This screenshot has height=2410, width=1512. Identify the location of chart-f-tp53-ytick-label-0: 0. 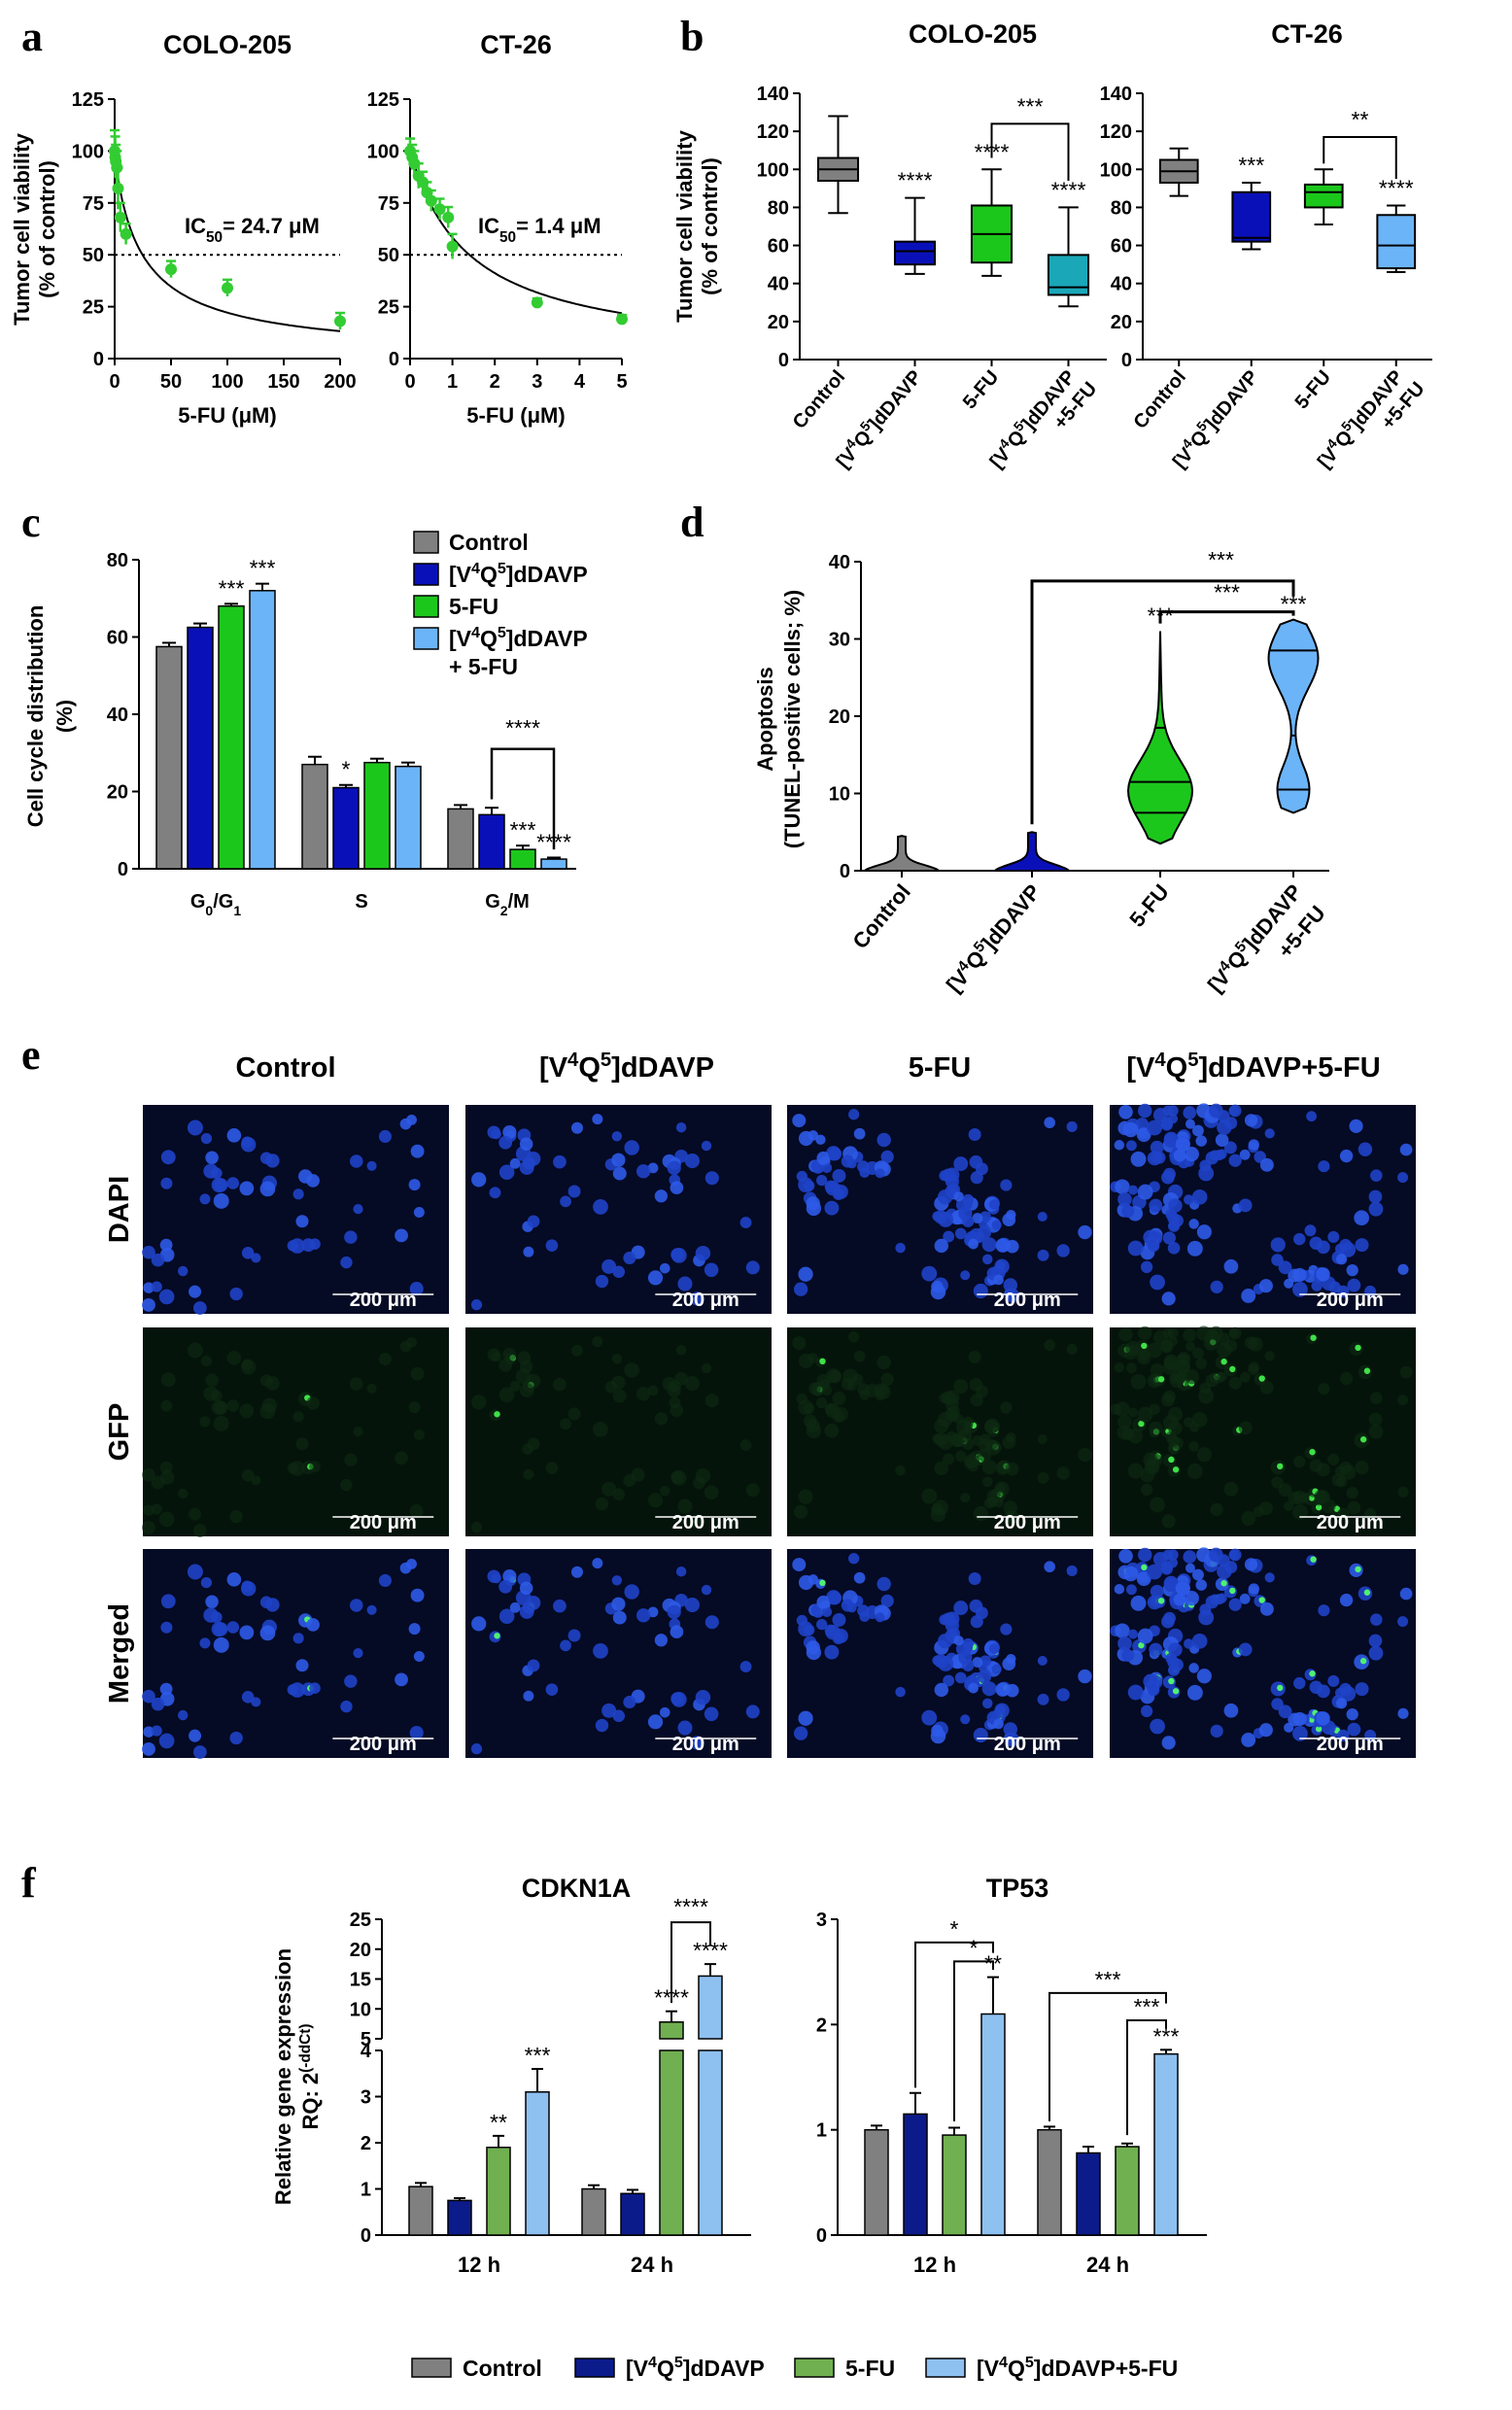
(821, 2236).